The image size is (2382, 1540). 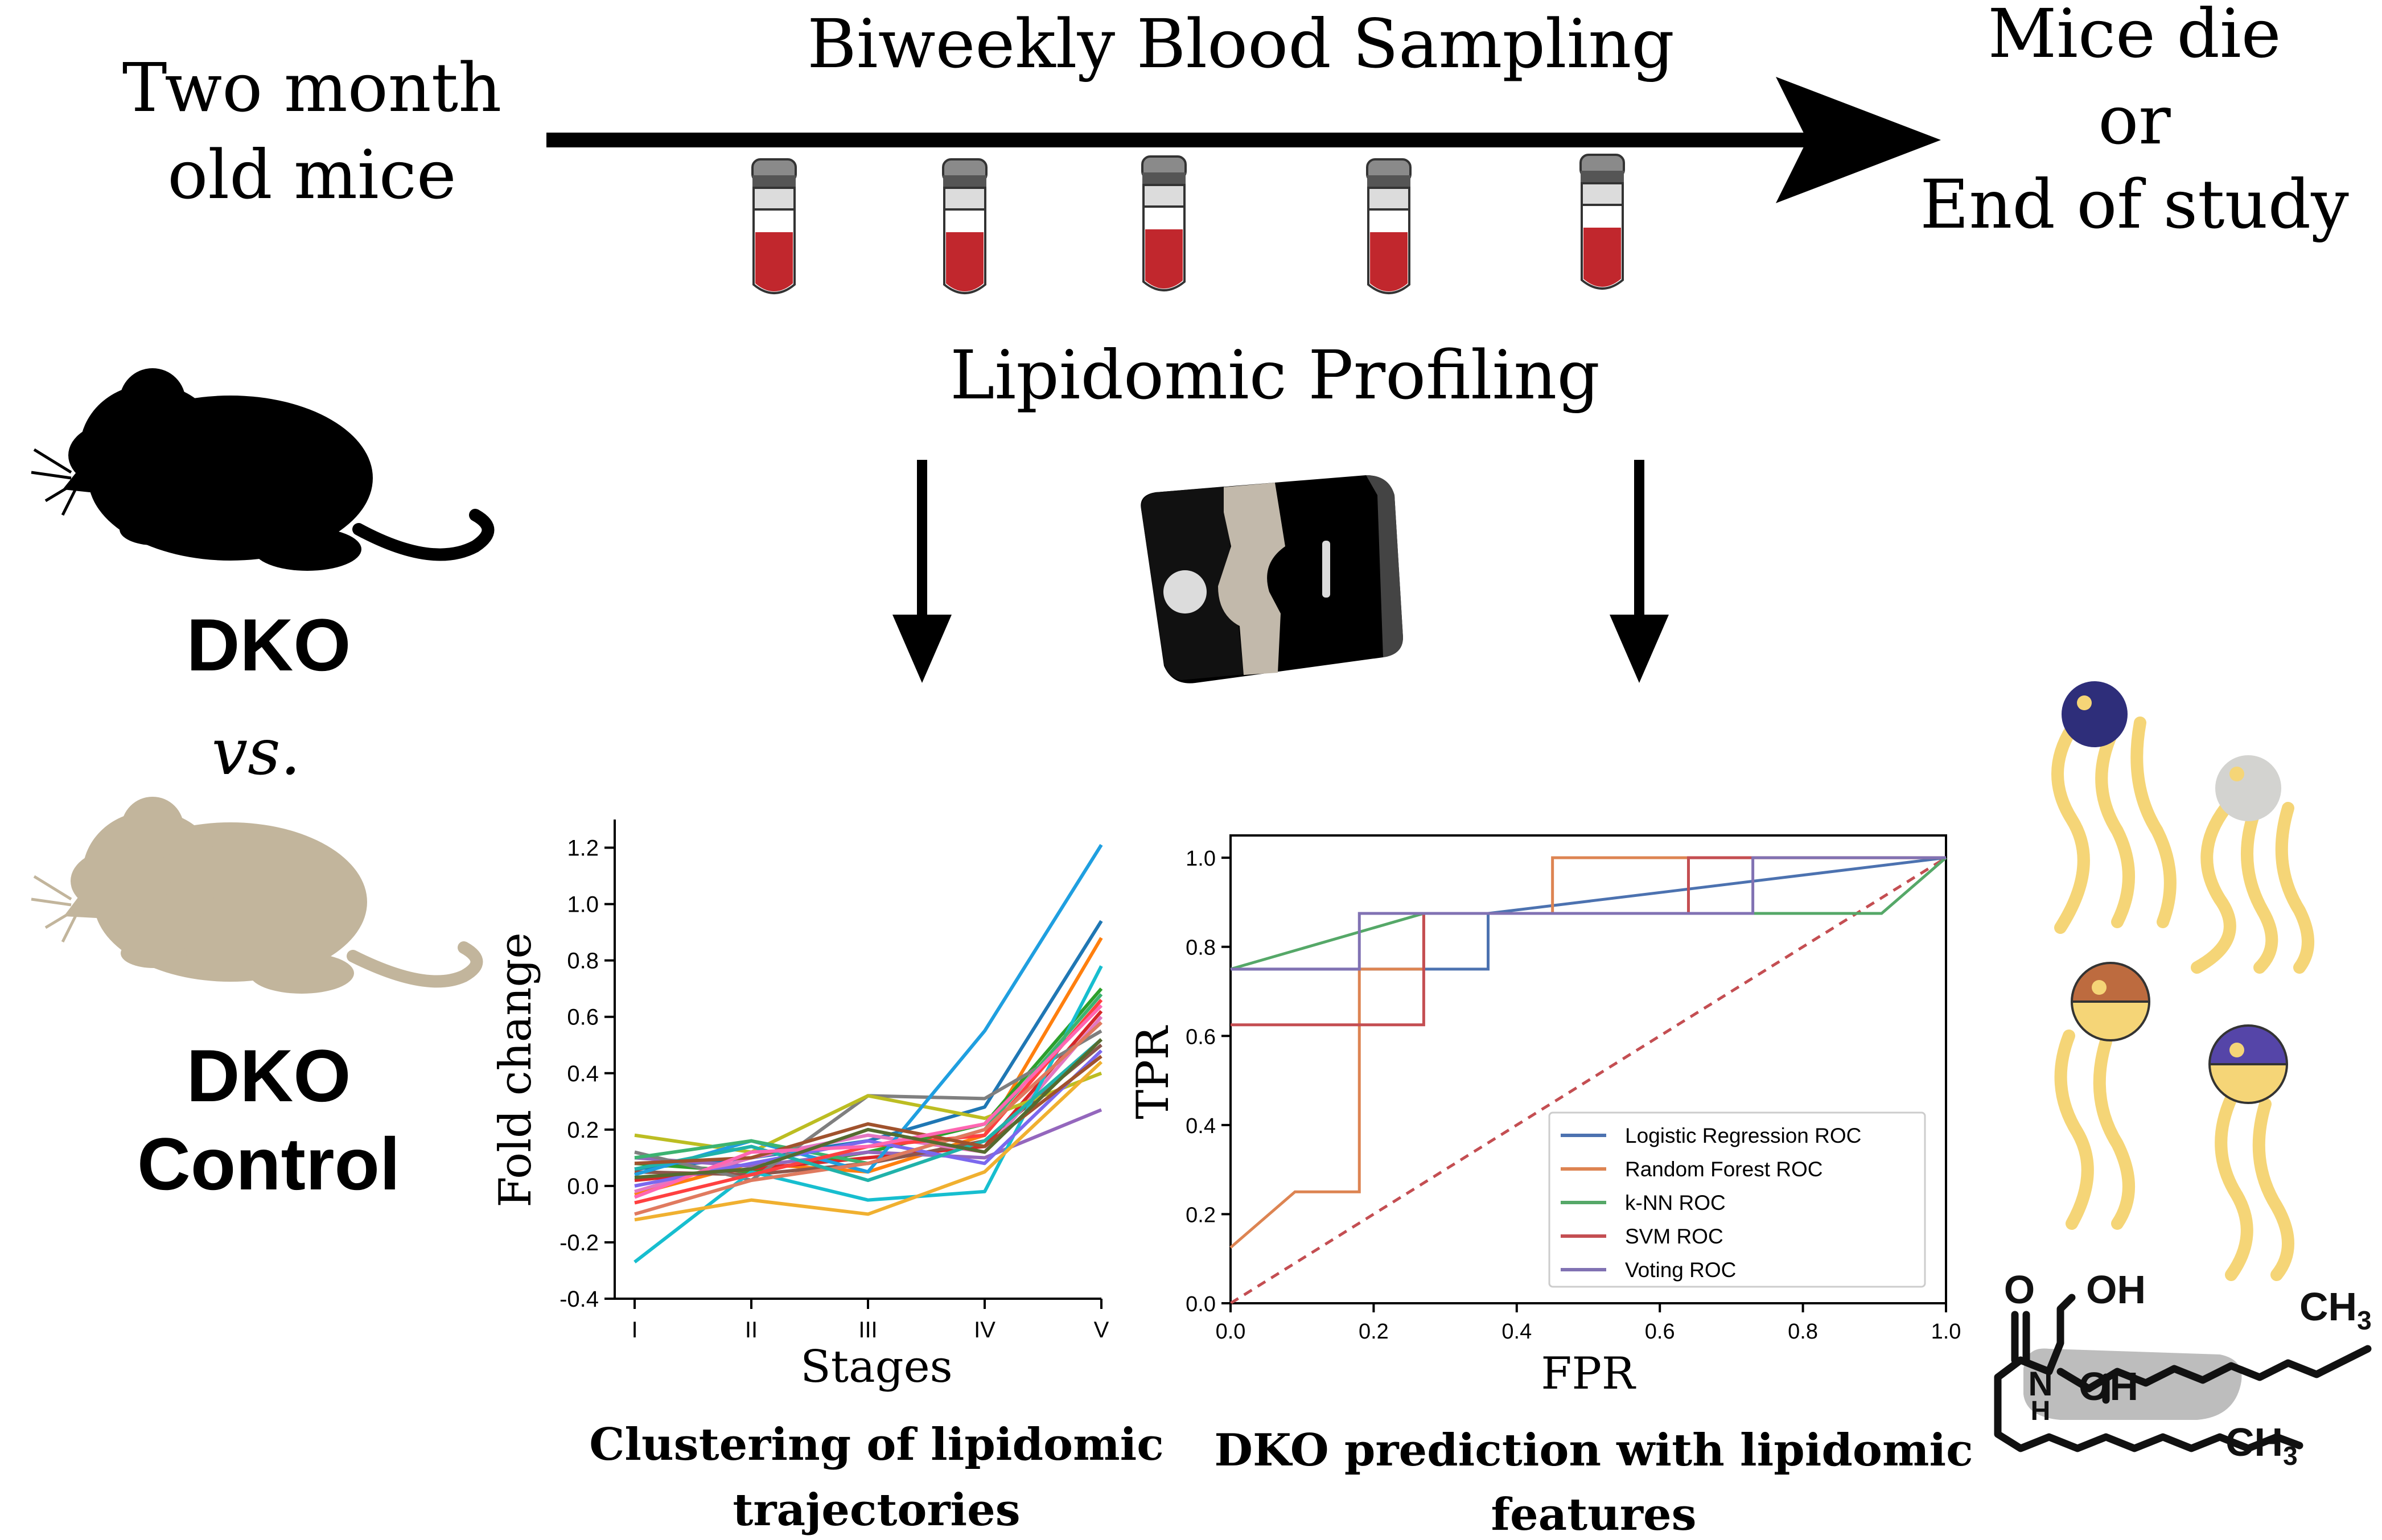 I want to click on roc-legend-label: Voting ROC, so click(x=1680, y=1270).